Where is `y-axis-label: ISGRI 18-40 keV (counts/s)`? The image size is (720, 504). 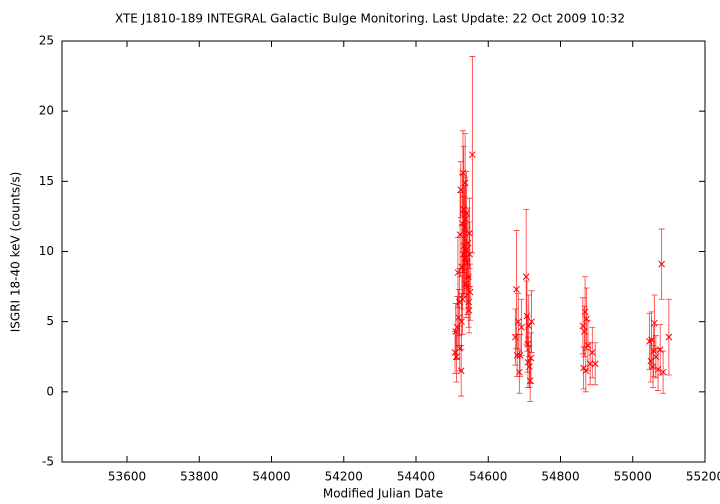
y-axis-label: ISGRI 18-40 keV (counts/s) is located at coordinates (16, 252).